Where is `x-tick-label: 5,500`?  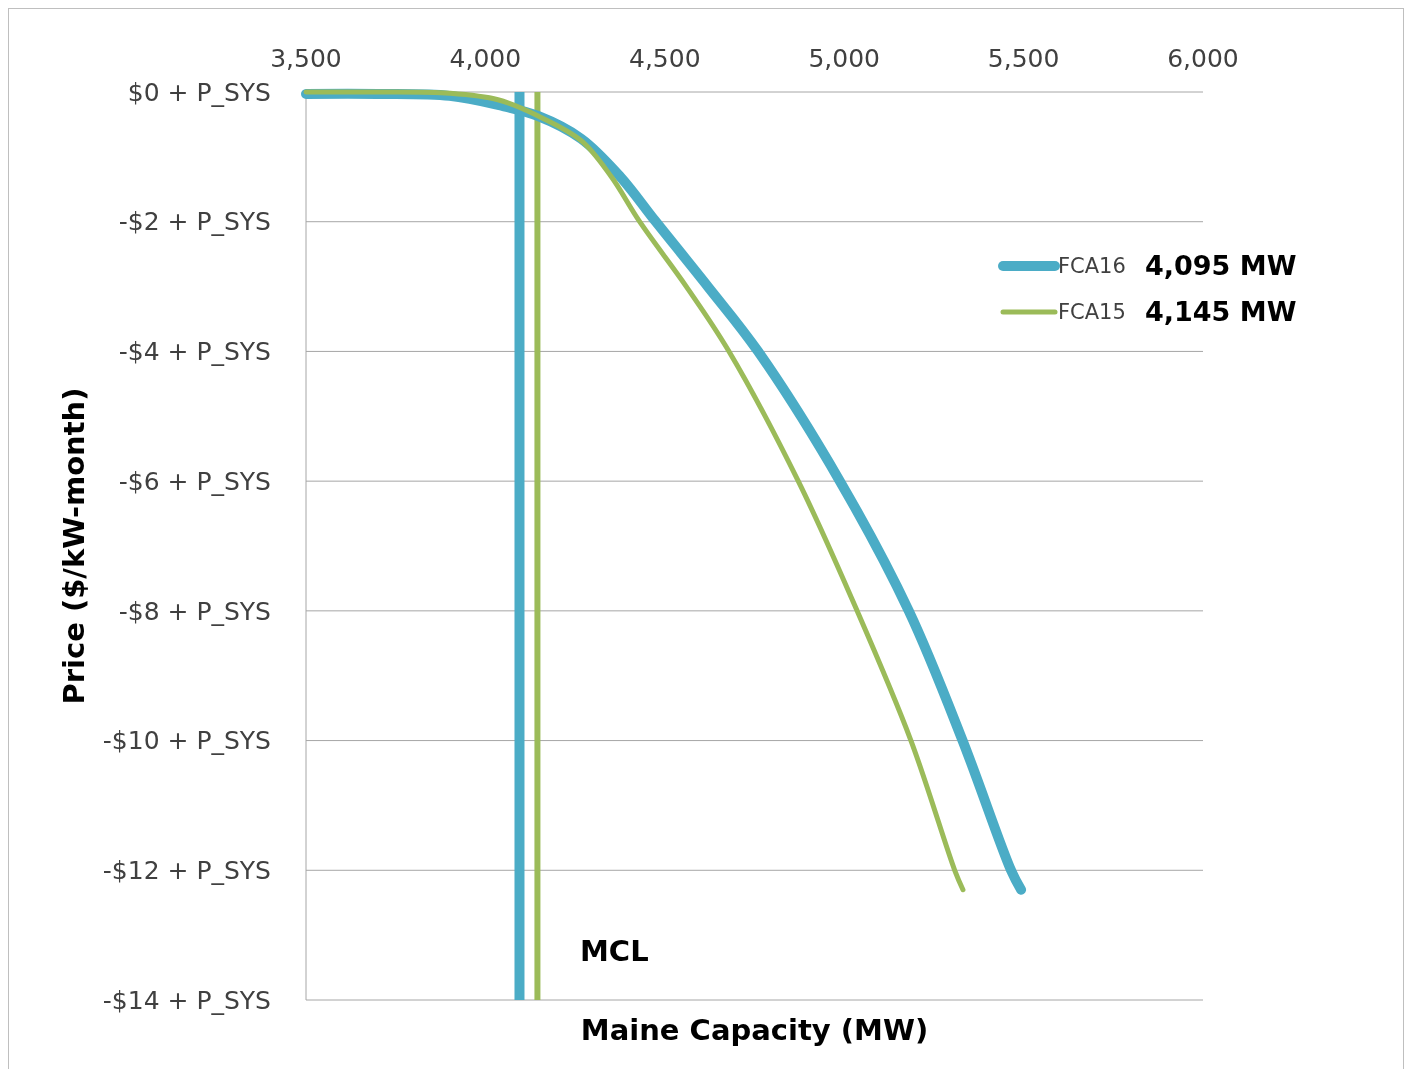
x-tick-label: 5,500 is located at coordinates (1023, 58).